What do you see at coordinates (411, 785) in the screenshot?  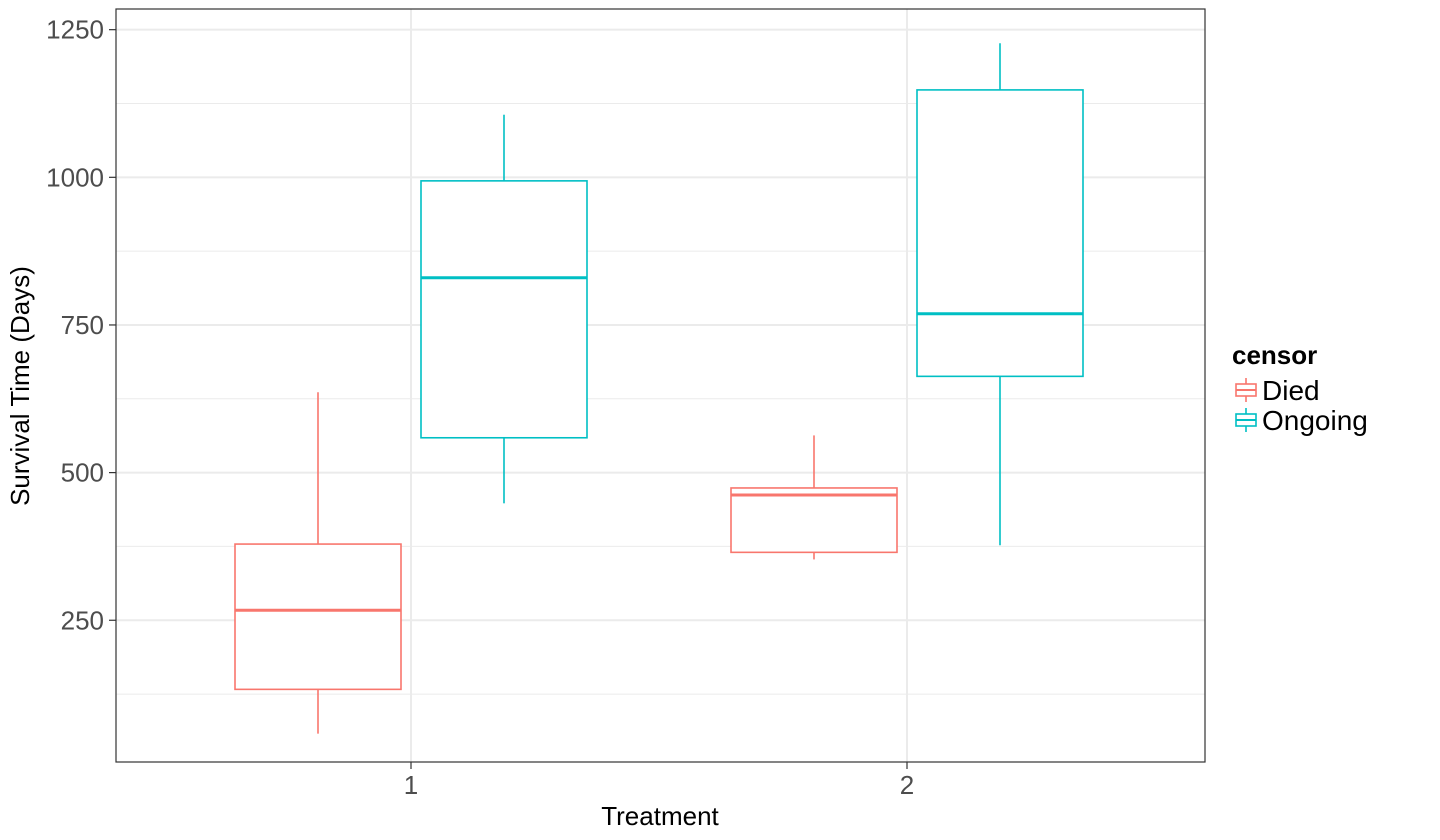 I see `x-tick-label: 1` at bounding box center [411, 785].